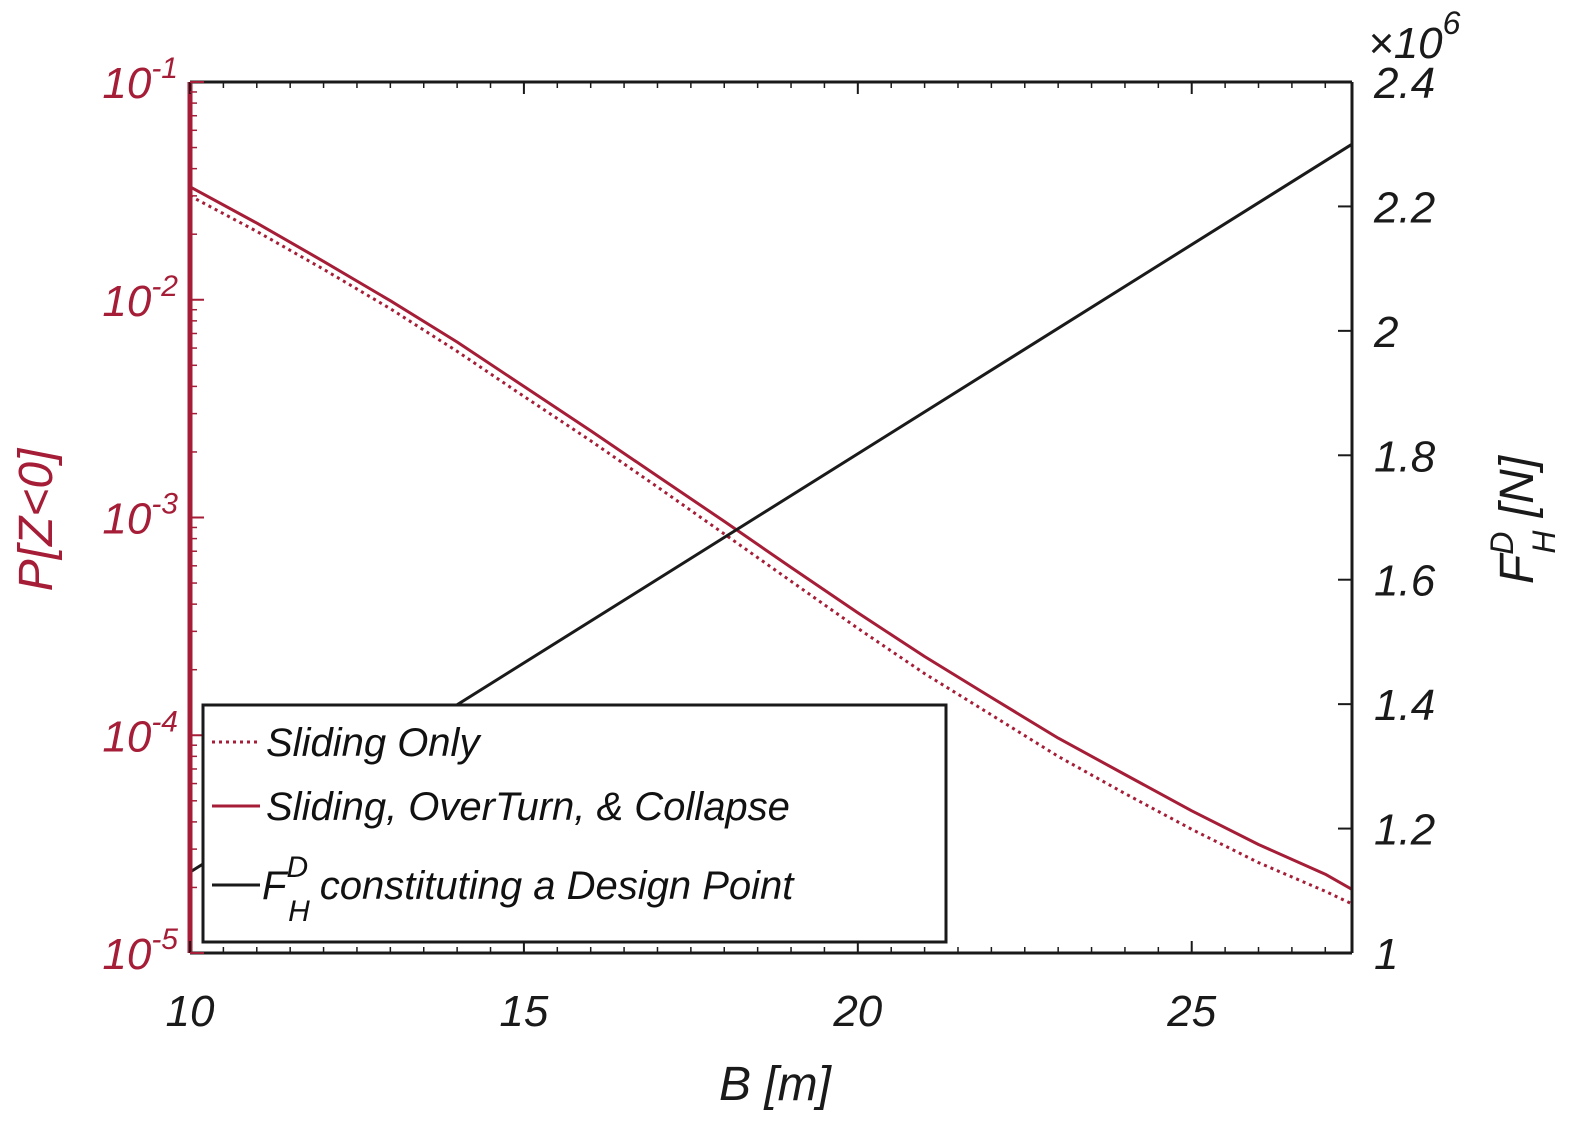 This screenshot has height=1130, width=1580. What do you see at coordinates (164, 68) in the screenshot?
I see `y-left-tick-exponent: -1` at bounding box center [164, 68].